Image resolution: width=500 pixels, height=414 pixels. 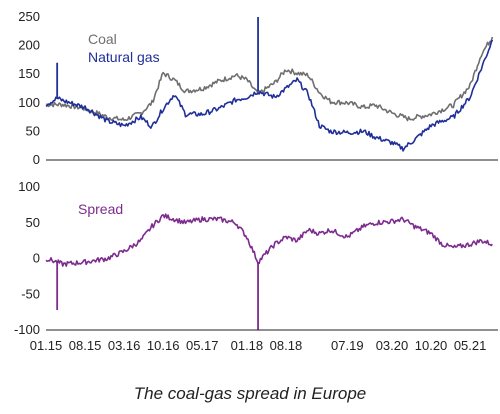 What do you see at coordinates (269, 240) in the screenshot?
I see `series-line-spread` at bounding box center [269, 240].